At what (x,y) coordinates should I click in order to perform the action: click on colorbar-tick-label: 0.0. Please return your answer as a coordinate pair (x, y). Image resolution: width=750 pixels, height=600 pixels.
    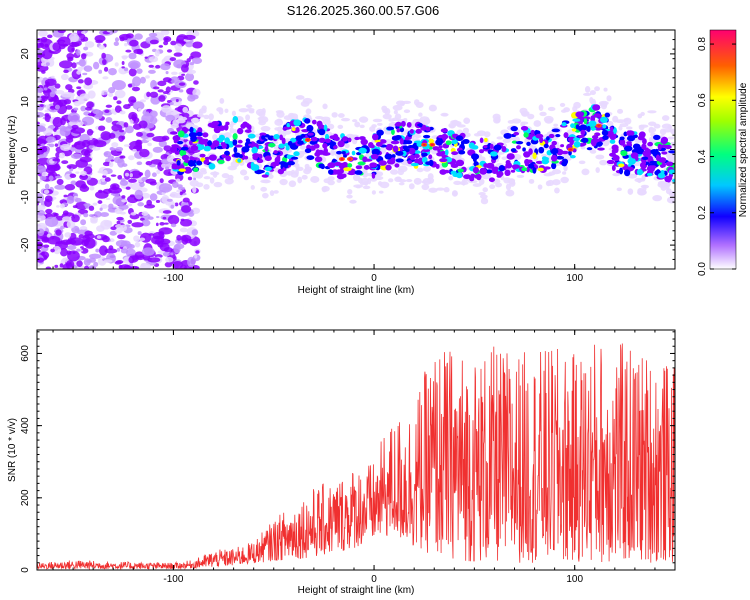
    Looking at the image, I should click on (702, 269).